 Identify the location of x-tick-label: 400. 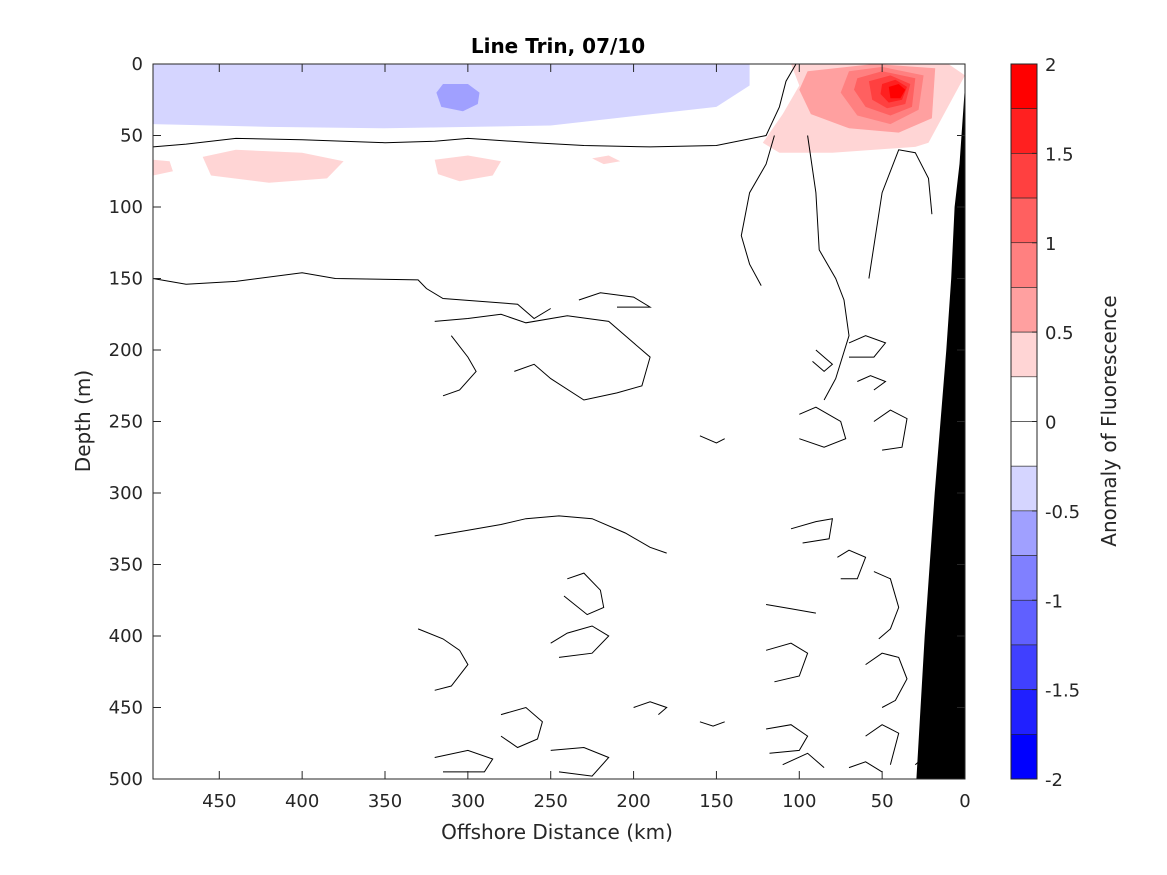
(302, 801).